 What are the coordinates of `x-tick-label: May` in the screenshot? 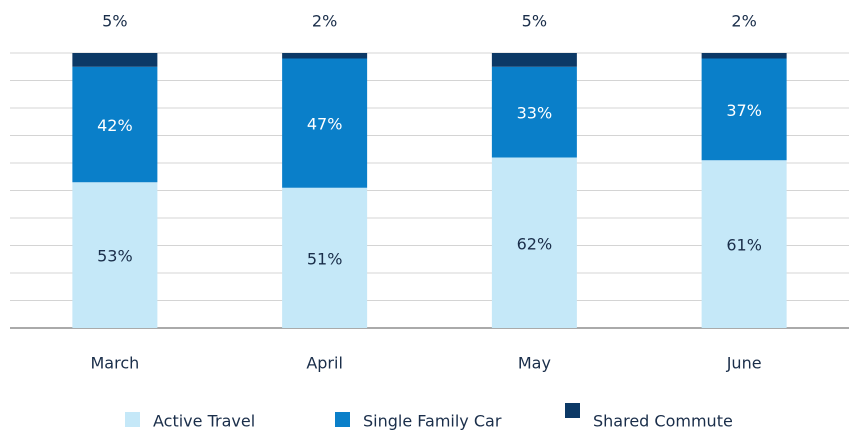 It's located at (534, 363).